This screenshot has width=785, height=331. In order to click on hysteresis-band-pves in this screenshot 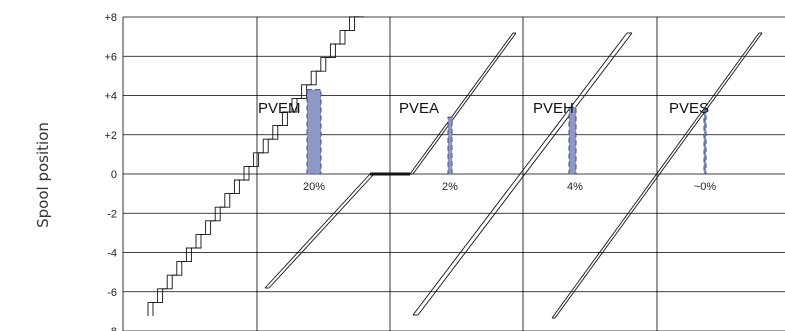, I will do `click(705, 141)`.